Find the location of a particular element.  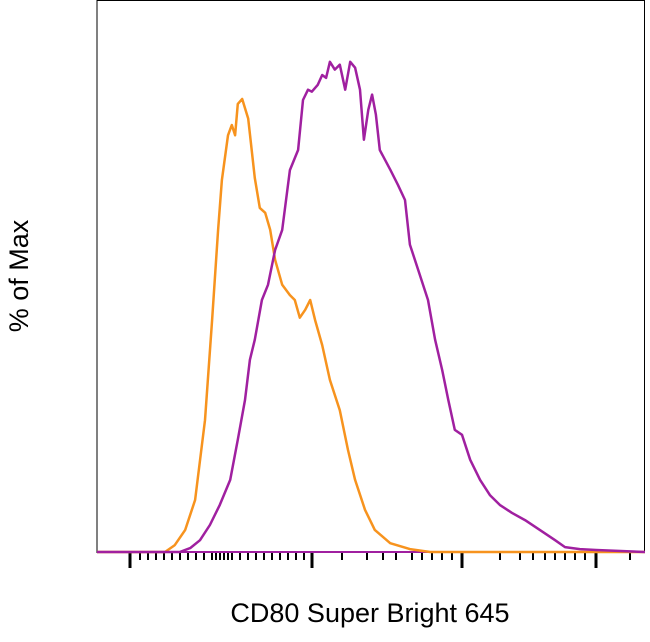

x-axis-label: CD80 Super Bright 645 is located at coordinates (369, 613).